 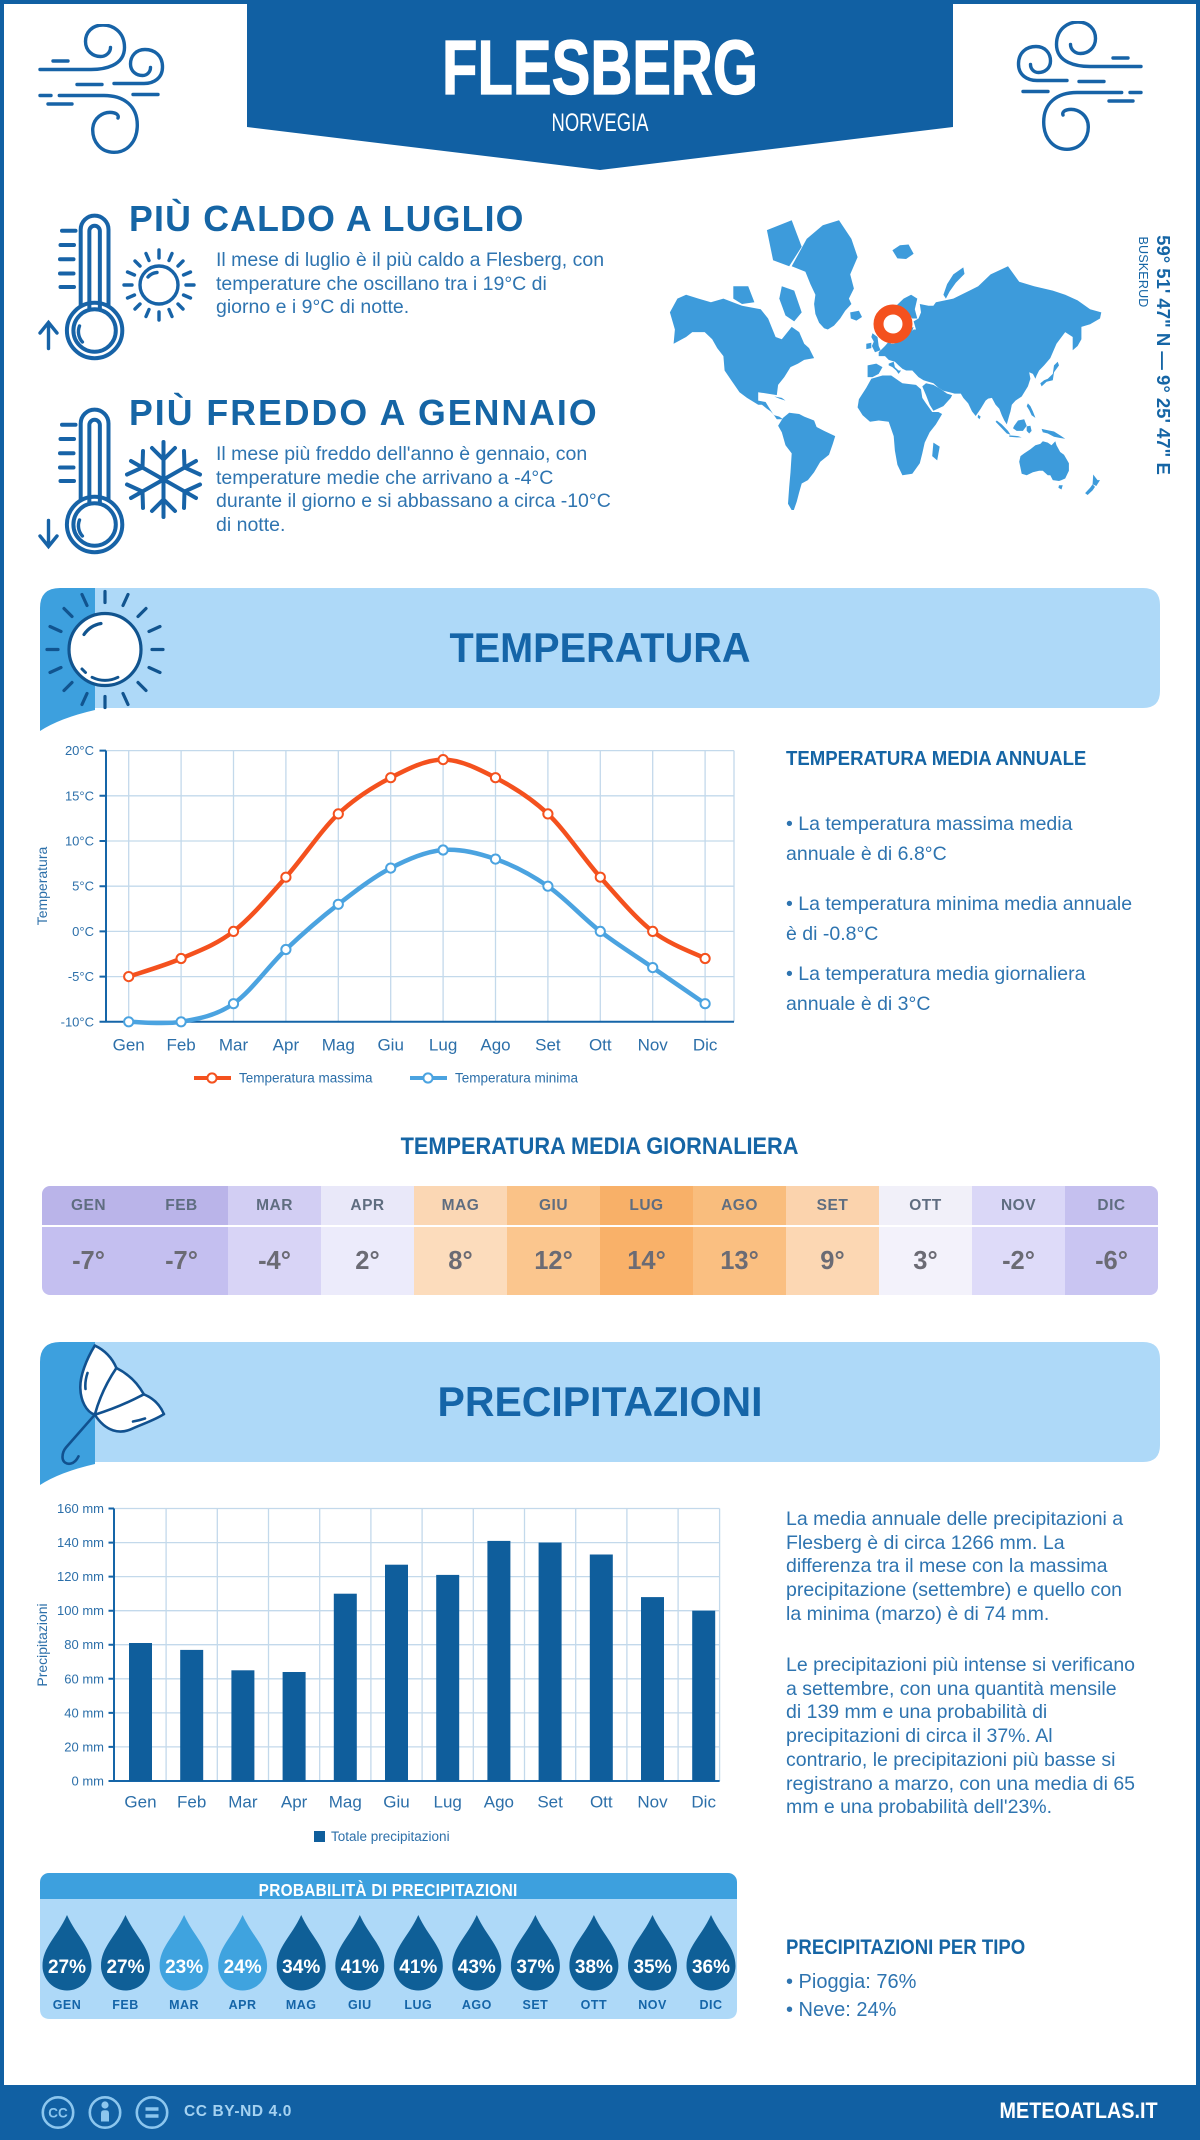 What do you see at coordinates (517, 1078) in the screenshot?
I see `svg-text: Temperatura minima` at bounding box center [517, 1078].